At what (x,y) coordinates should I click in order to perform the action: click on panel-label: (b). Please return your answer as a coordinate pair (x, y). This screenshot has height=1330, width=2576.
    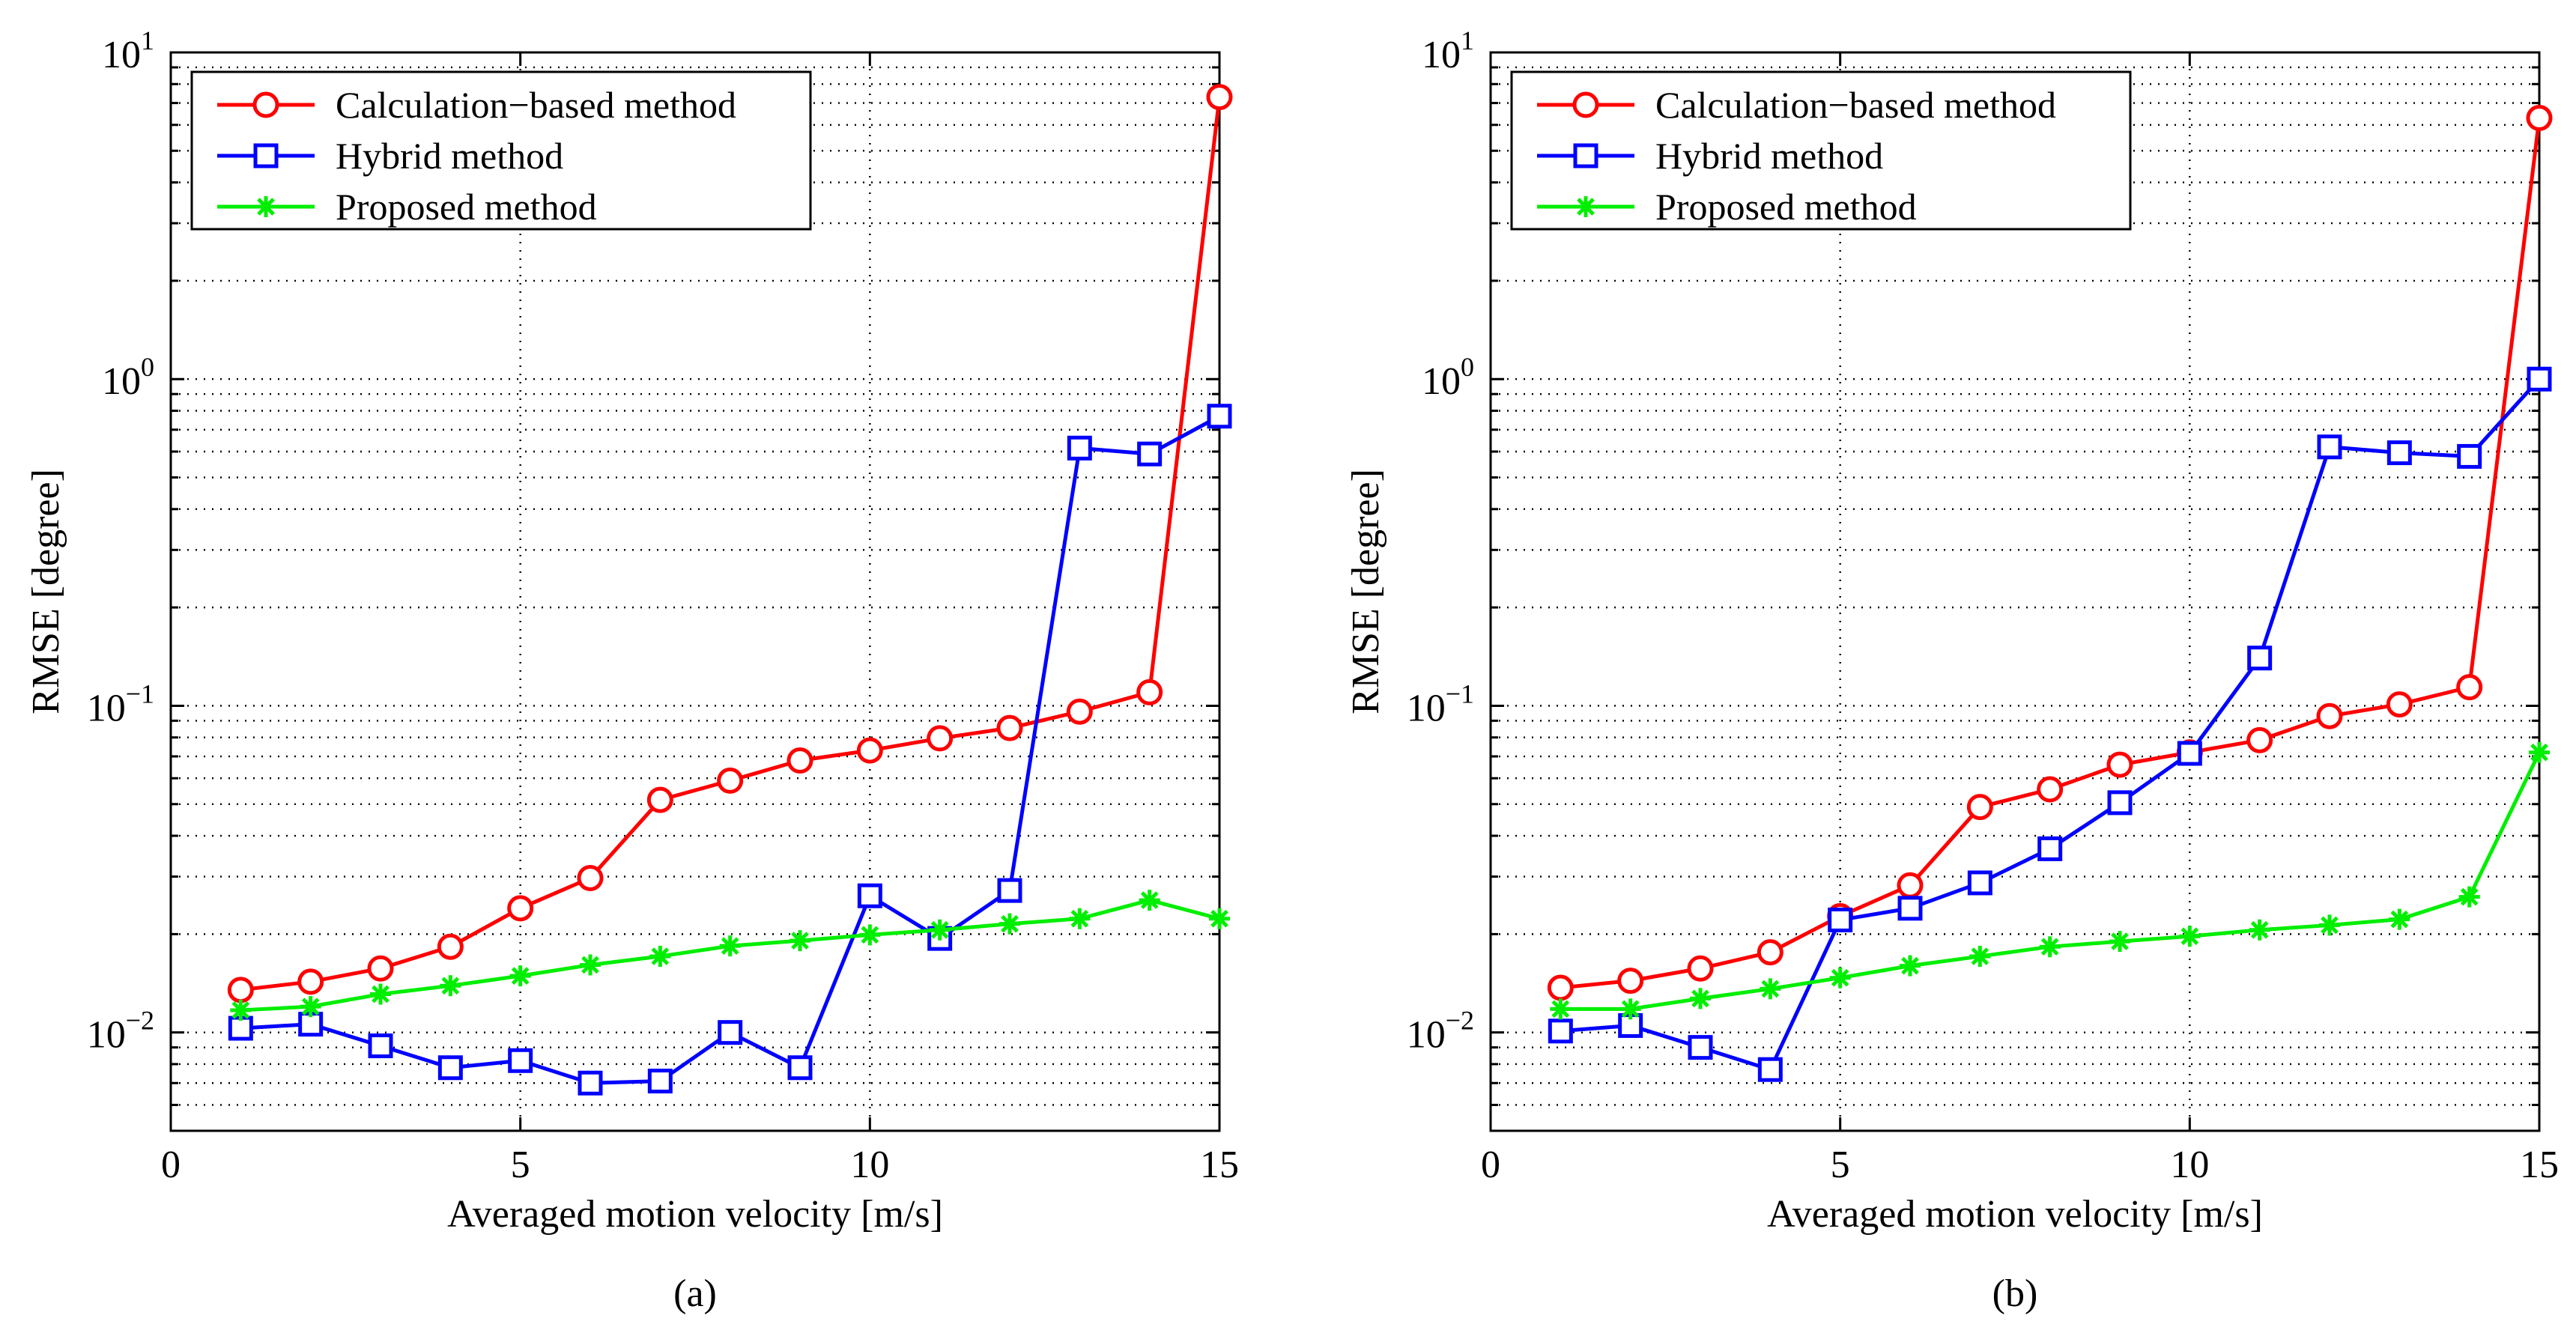
    Looking at the image, I should click on (2015, 1293).